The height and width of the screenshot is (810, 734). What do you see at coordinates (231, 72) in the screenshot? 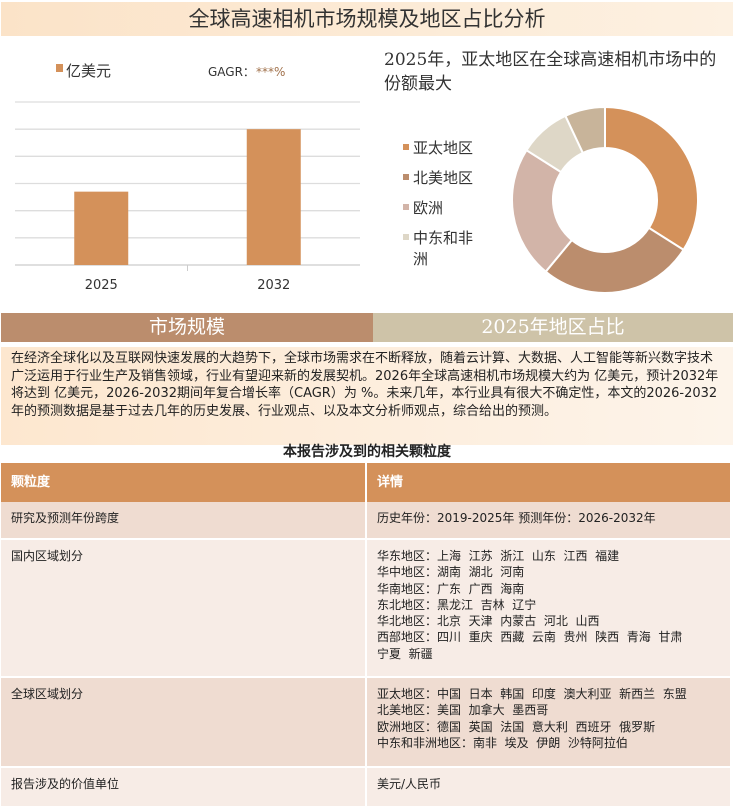
I see `cagr-label: GAGR：` at bounding box center [231, 72].